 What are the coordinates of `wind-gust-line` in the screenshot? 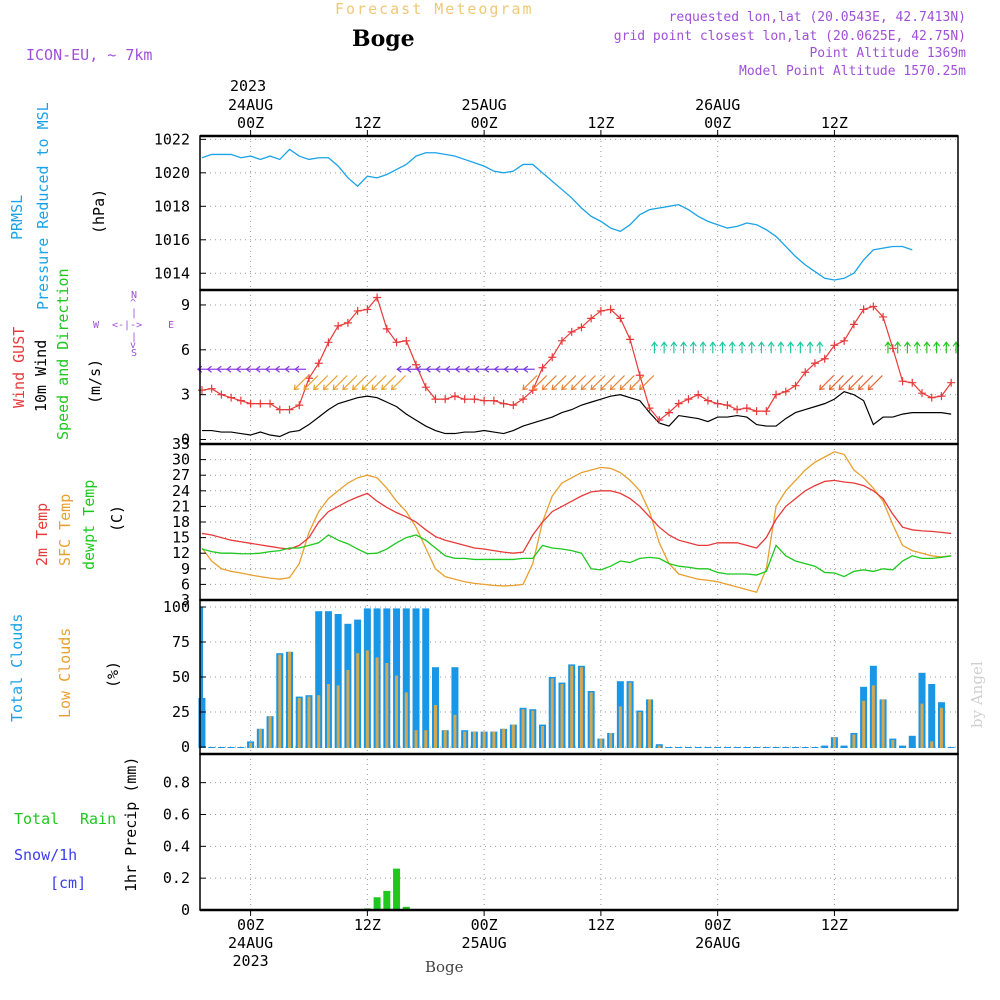 It's located at (576, 358).